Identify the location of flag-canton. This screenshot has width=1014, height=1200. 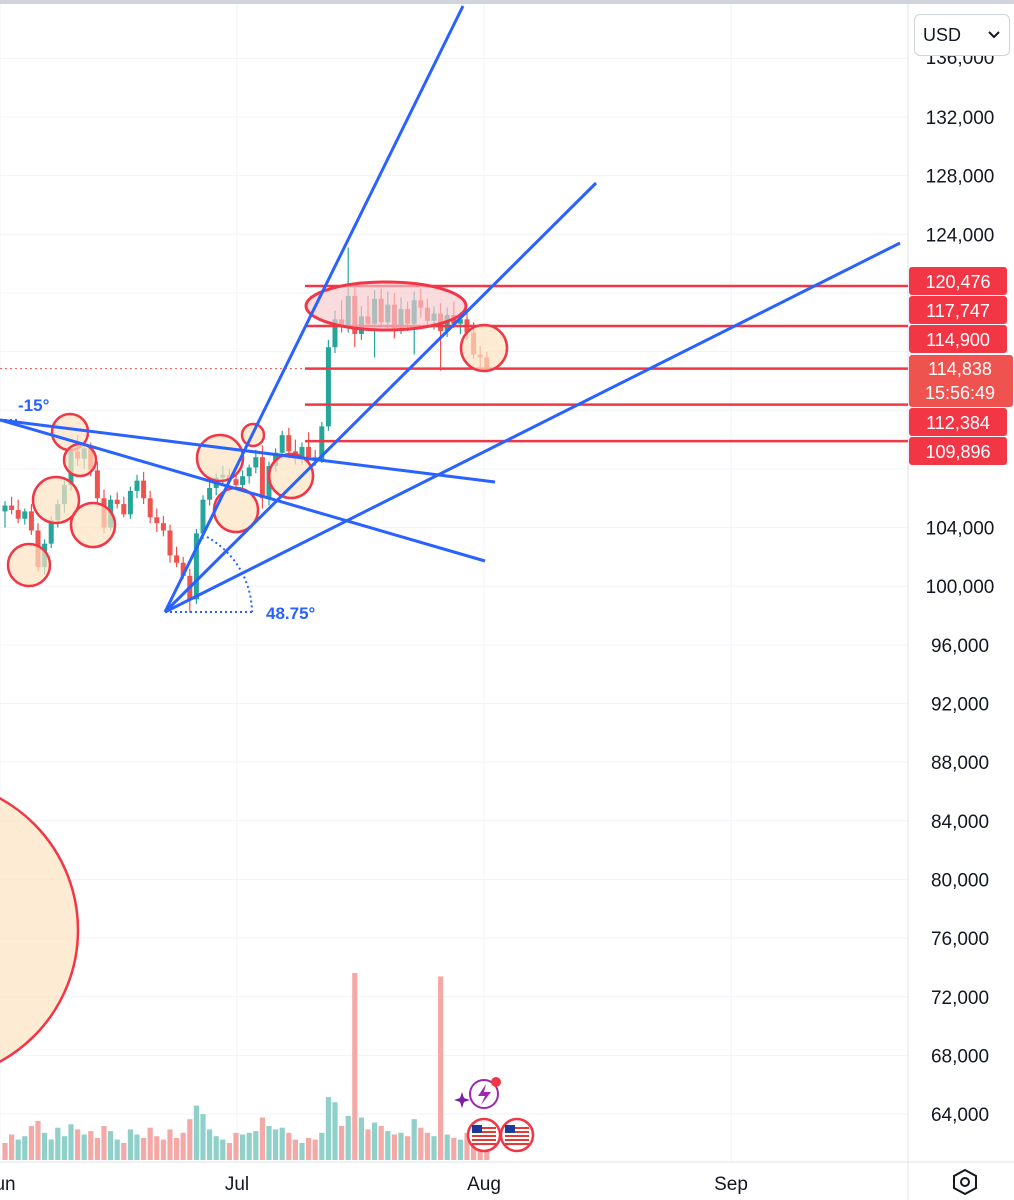
(477, 1129).